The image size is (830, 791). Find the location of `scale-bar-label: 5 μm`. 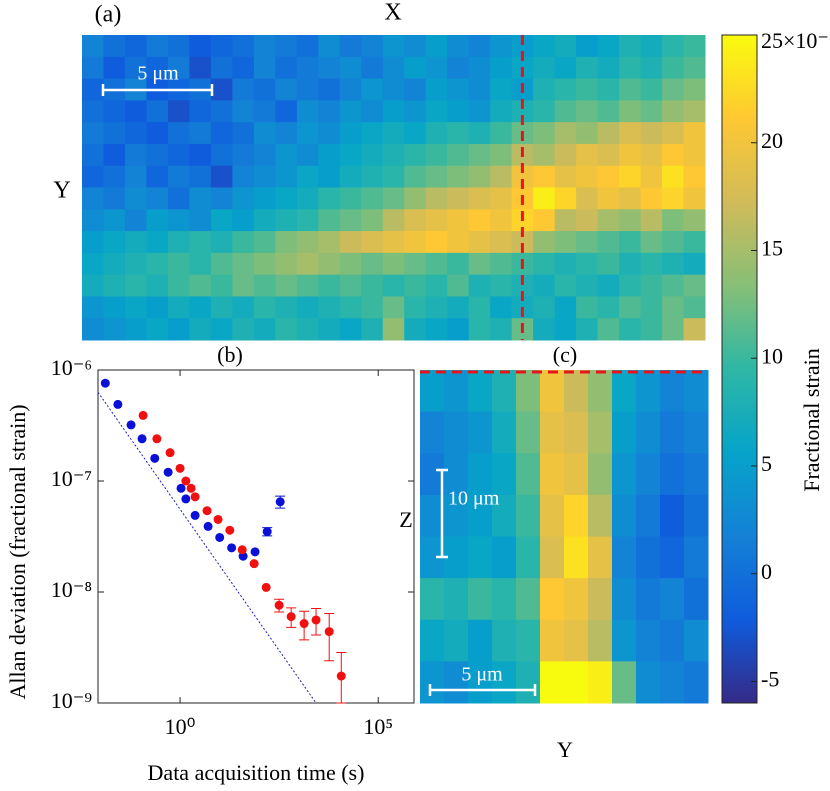

scale-bar-label: 5 μm is located at coordinates (482, 675).